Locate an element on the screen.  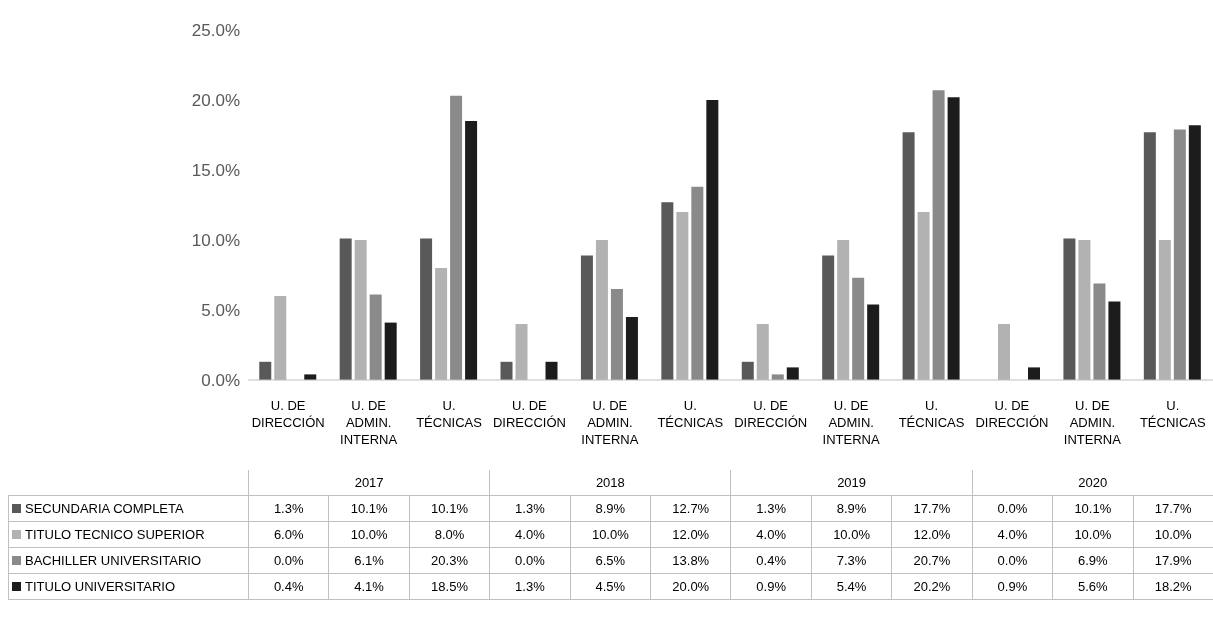
y-tick-label: 10.0% is located at coordinates (215, 241).